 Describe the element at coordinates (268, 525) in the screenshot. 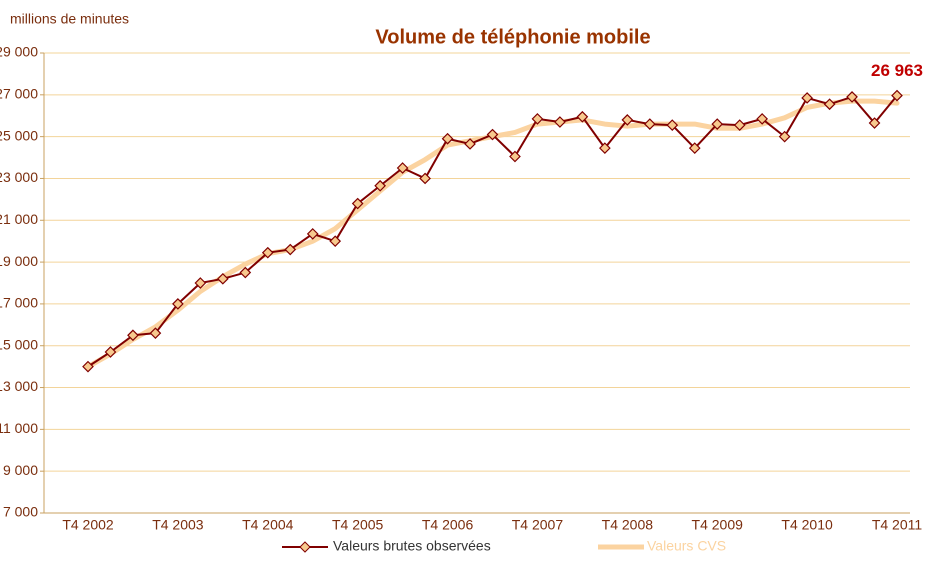

I see `x-tick-label: T4 2004` at that location.